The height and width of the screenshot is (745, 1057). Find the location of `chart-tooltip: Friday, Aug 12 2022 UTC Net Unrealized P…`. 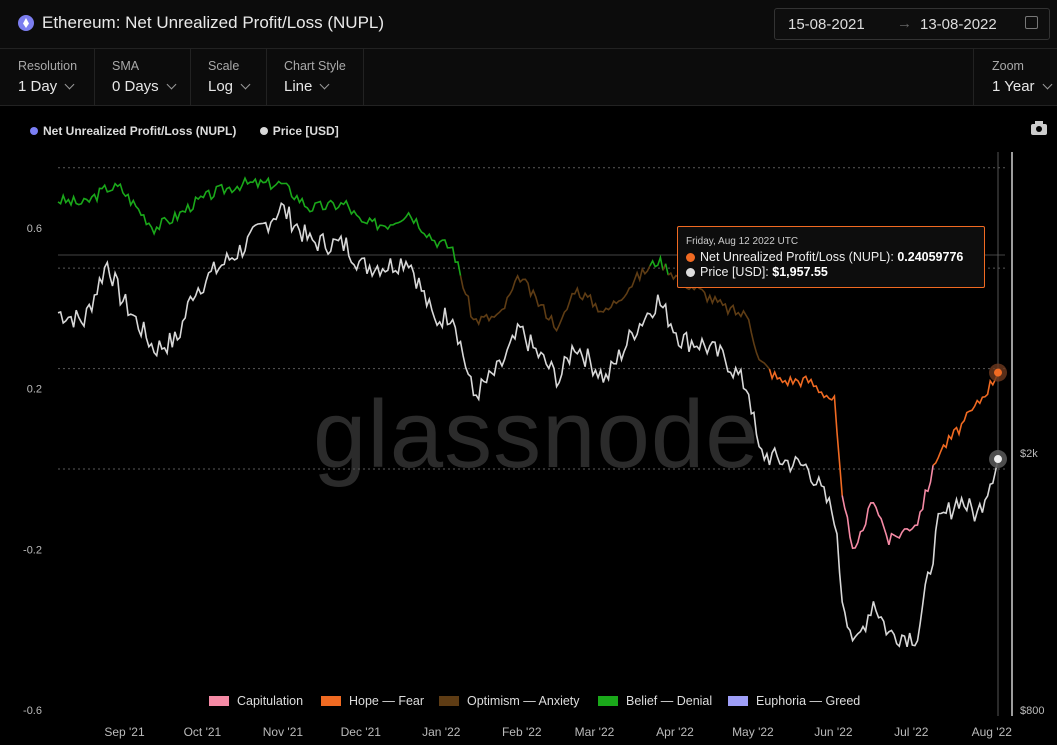

chart-tooltip: Friday, Aug 12 2022 UTC Net Unrealized P… is located at coordinates (831, 257).